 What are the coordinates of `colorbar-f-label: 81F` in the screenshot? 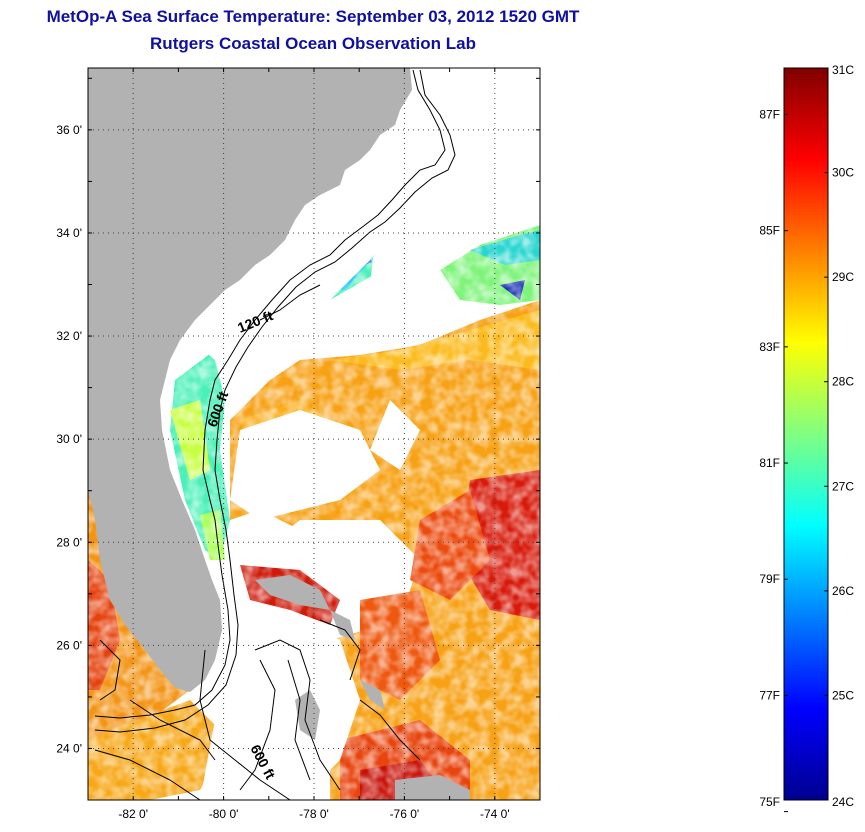 It's located at (769, 463).